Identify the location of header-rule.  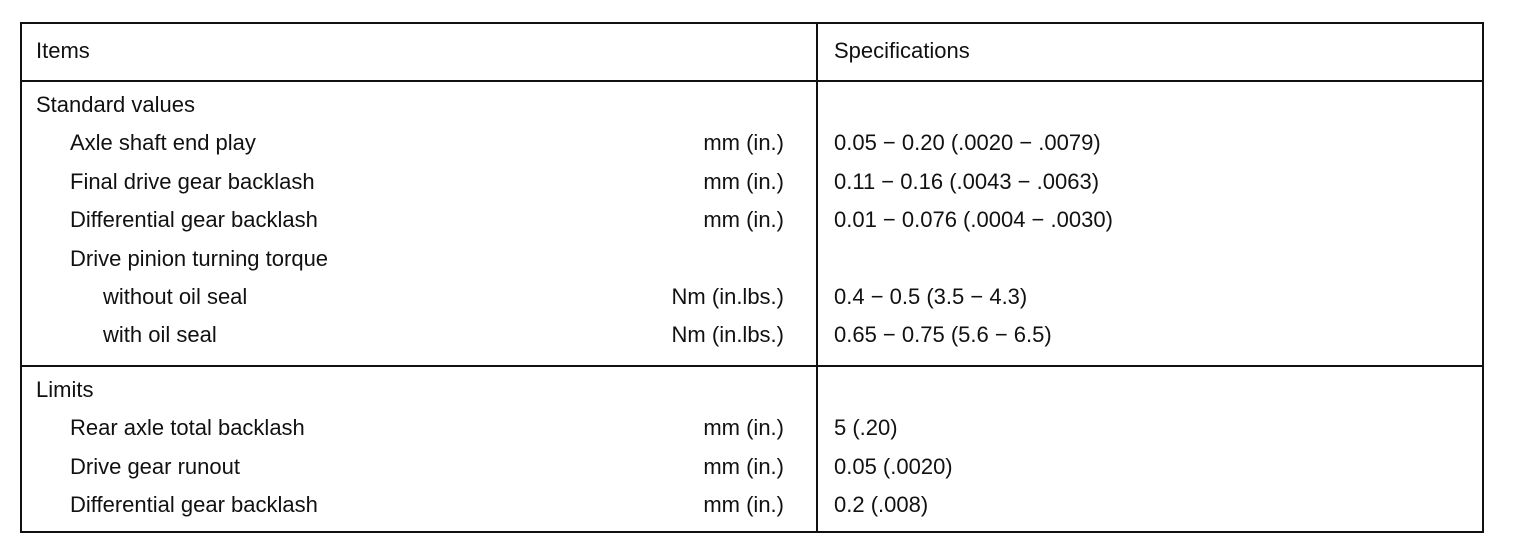
(752, 81).